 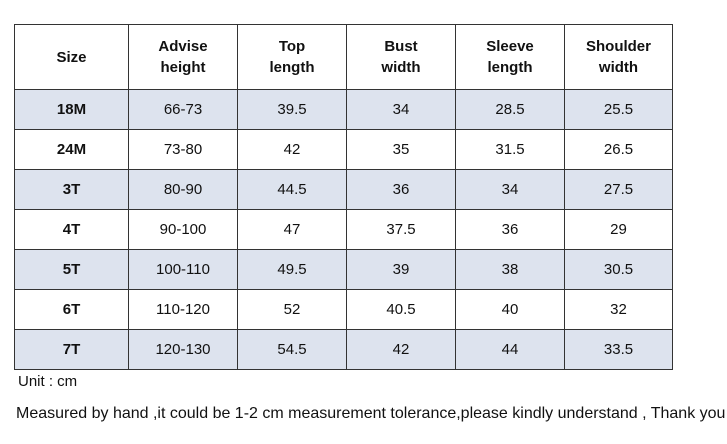 I want to click on table-cell: 40, so click(x=510, y=309).